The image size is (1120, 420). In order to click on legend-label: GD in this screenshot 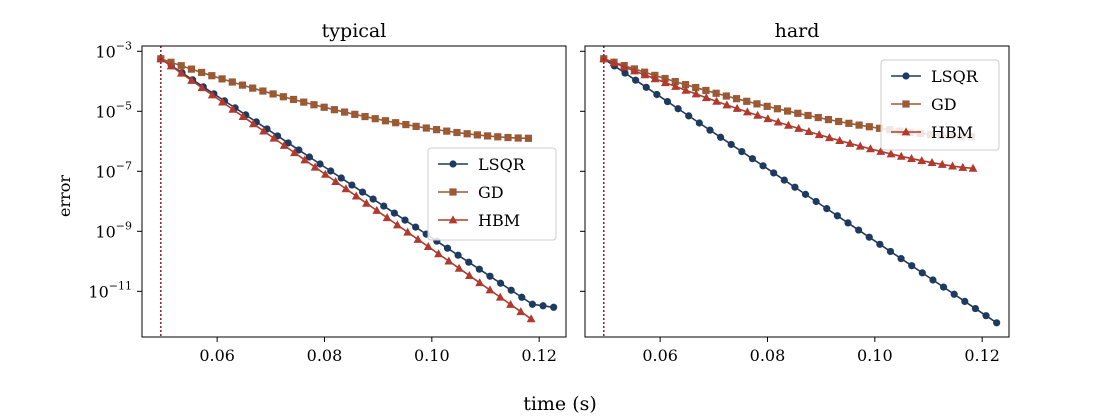, I will do `click(944, 104)`.